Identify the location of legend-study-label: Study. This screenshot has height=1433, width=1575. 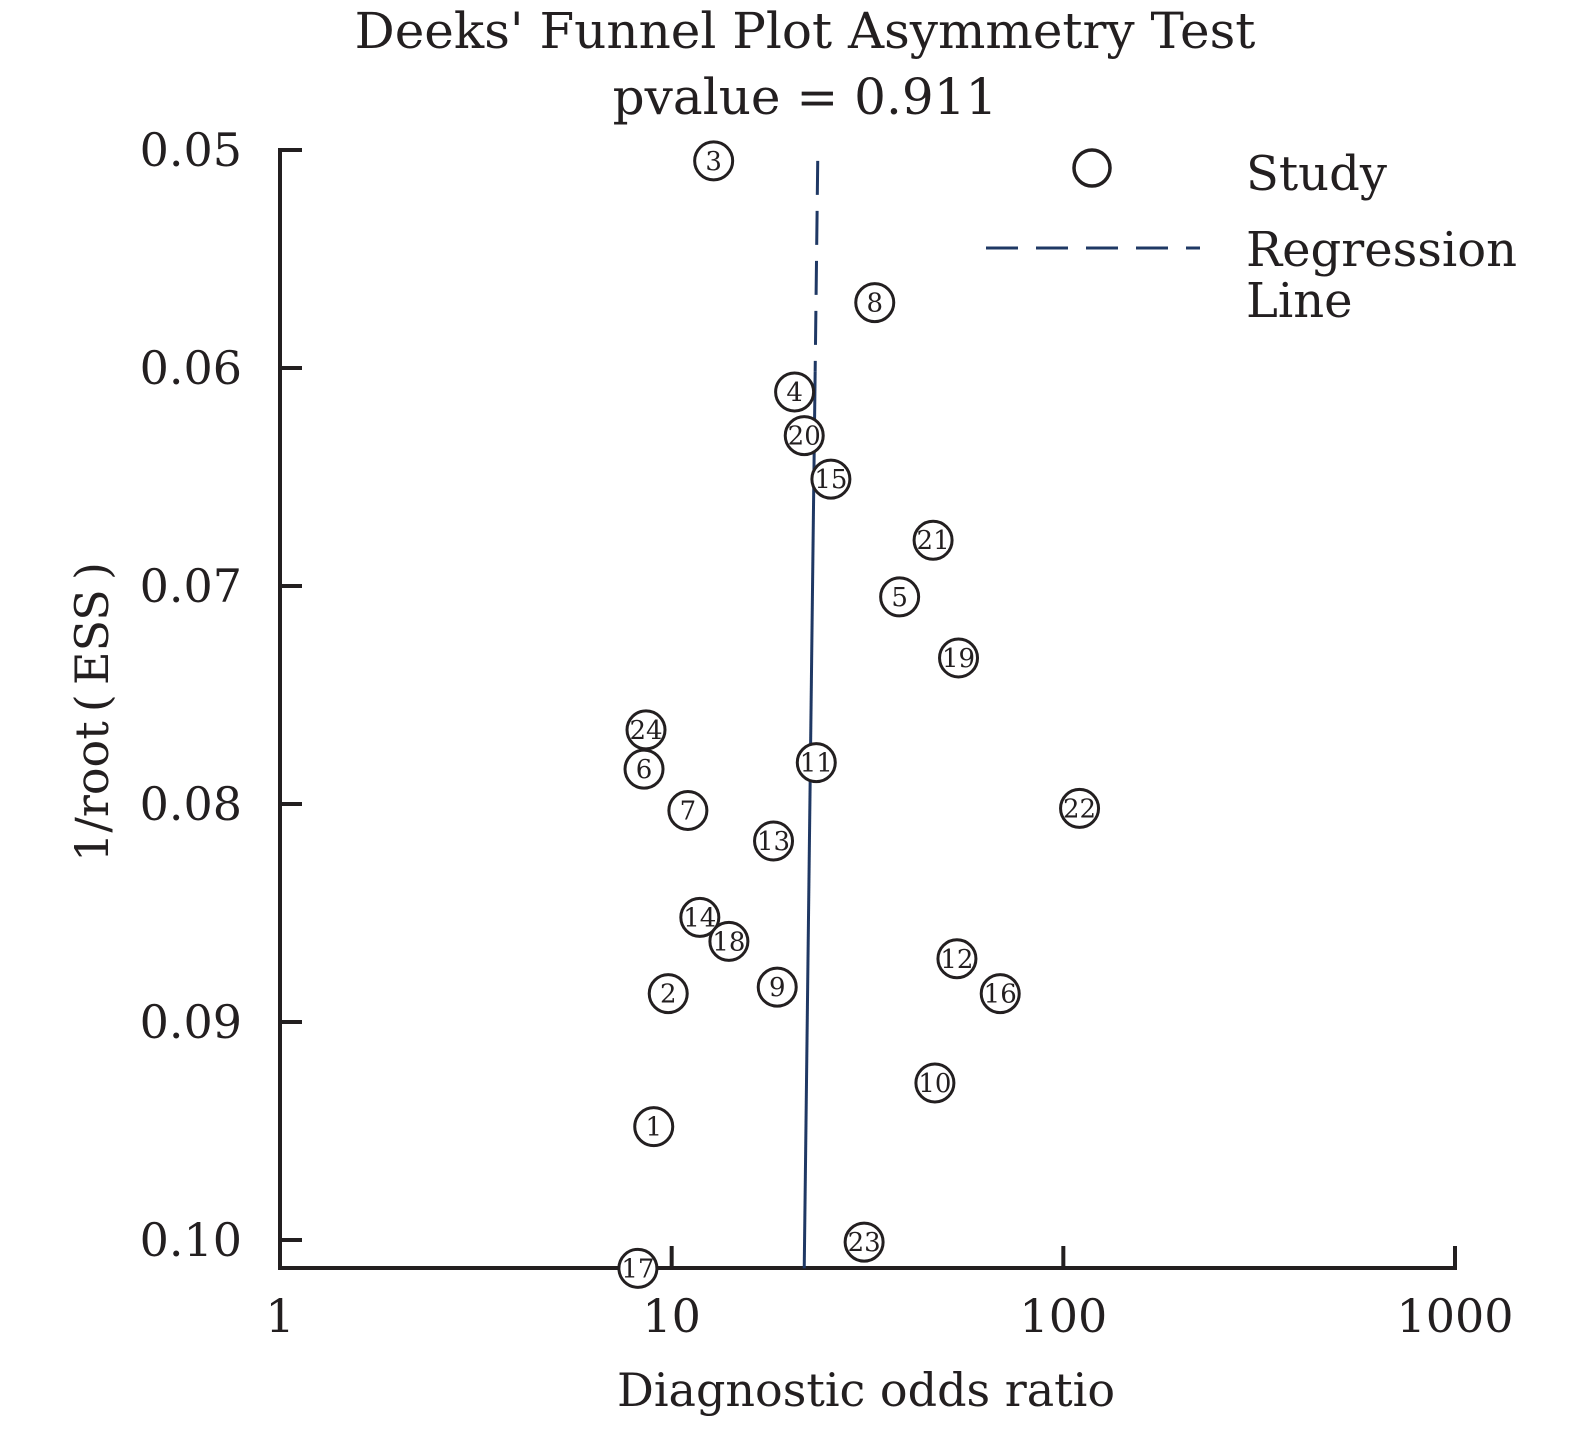
(1316, 174).